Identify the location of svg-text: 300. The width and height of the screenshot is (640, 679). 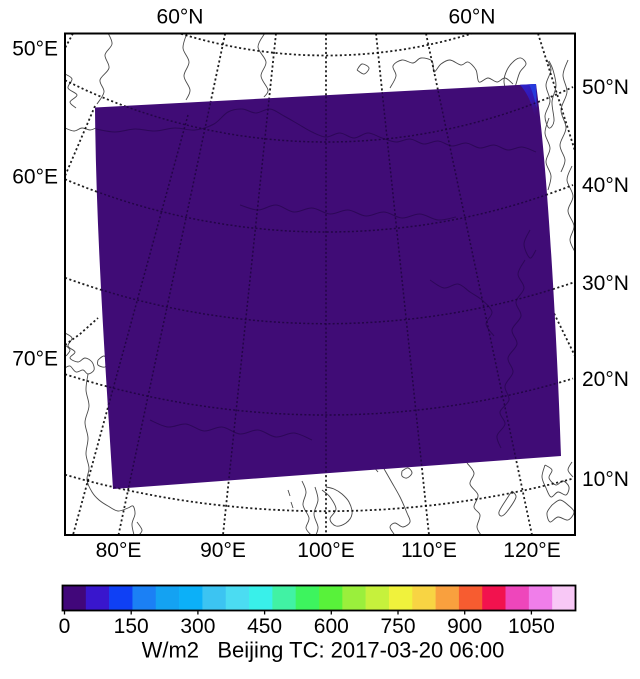
(197, 626).